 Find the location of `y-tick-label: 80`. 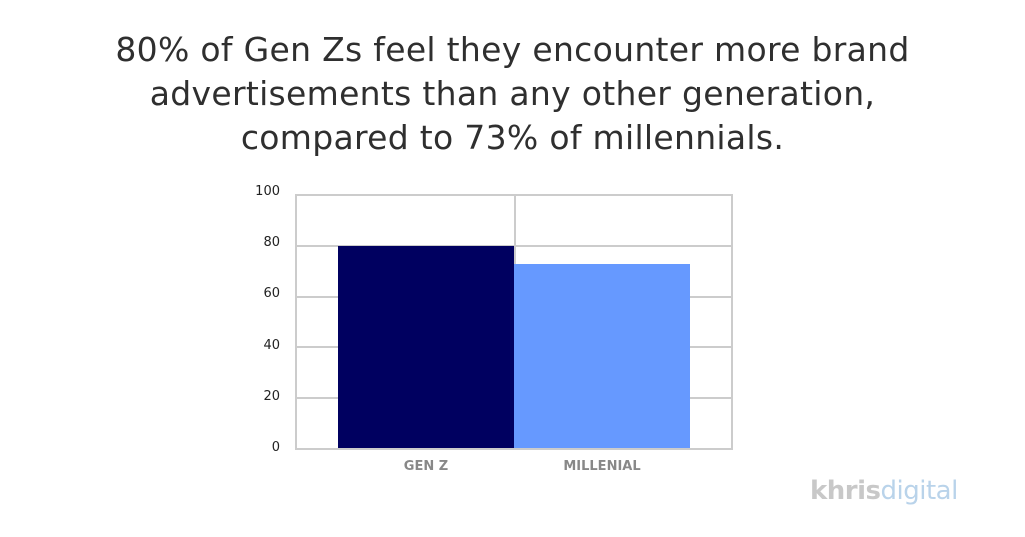

y-tick-label: 80 is located at coordinates (271, 243).